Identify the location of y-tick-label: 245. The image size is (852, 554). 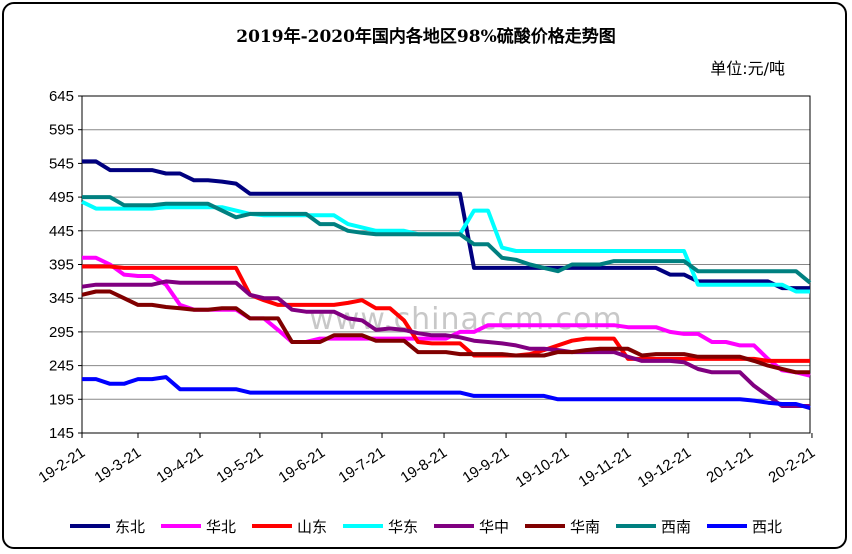
(61, 366).